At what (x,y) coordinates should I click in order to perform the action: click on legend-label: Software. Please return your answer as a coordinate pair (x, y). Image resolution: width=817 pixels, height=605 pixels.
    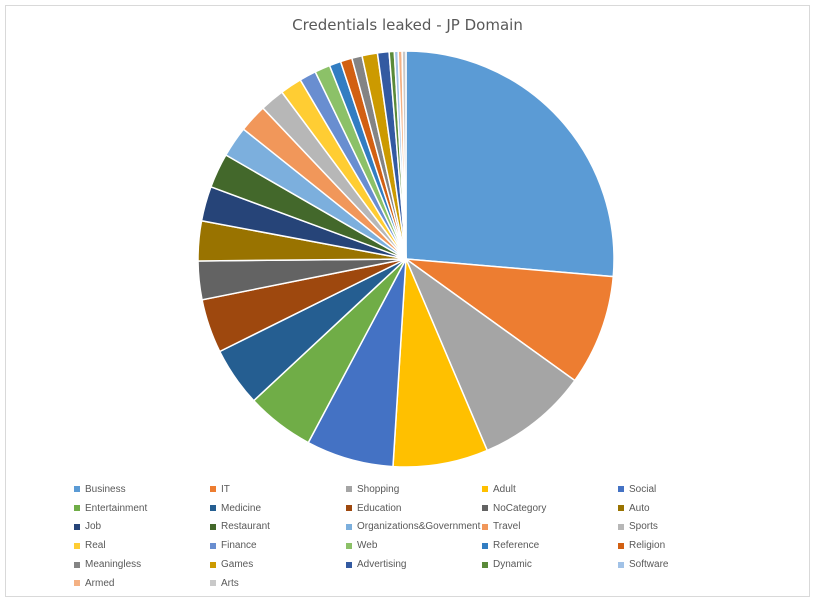
    Looking at the image, I should click on (649, 565).